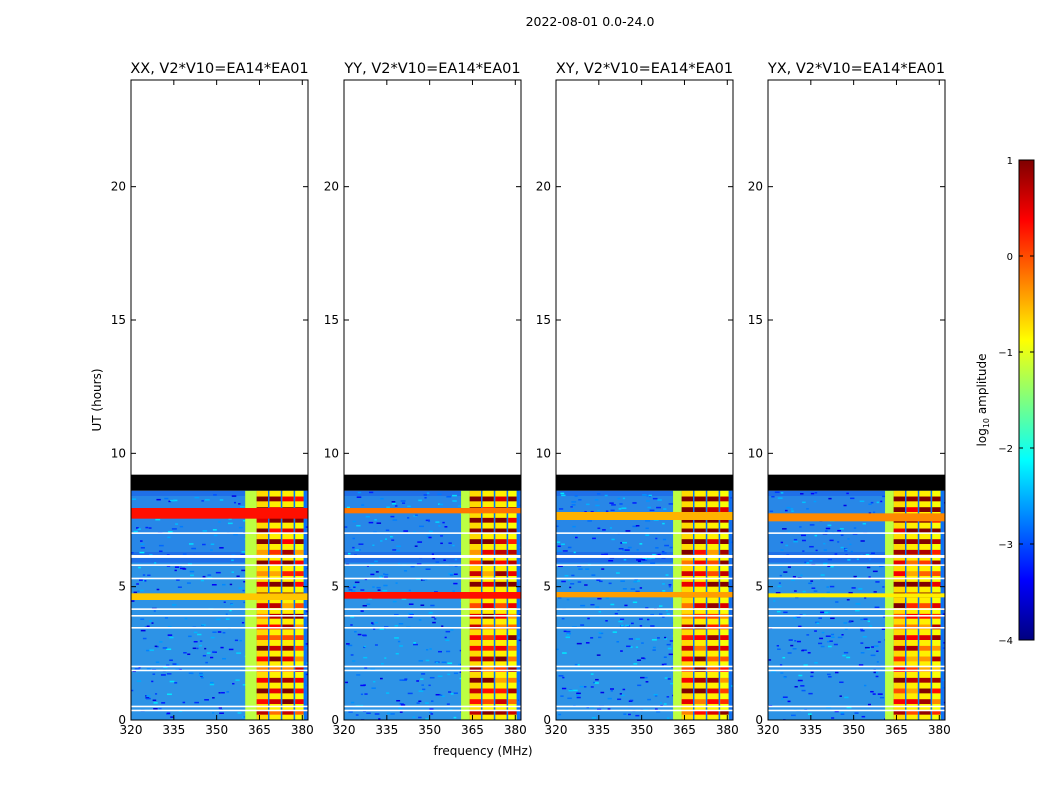  What do you see at coordinates (598, 730) in the screenshot?
I see `xtick-label: 335` at bounding box center [598, 730].